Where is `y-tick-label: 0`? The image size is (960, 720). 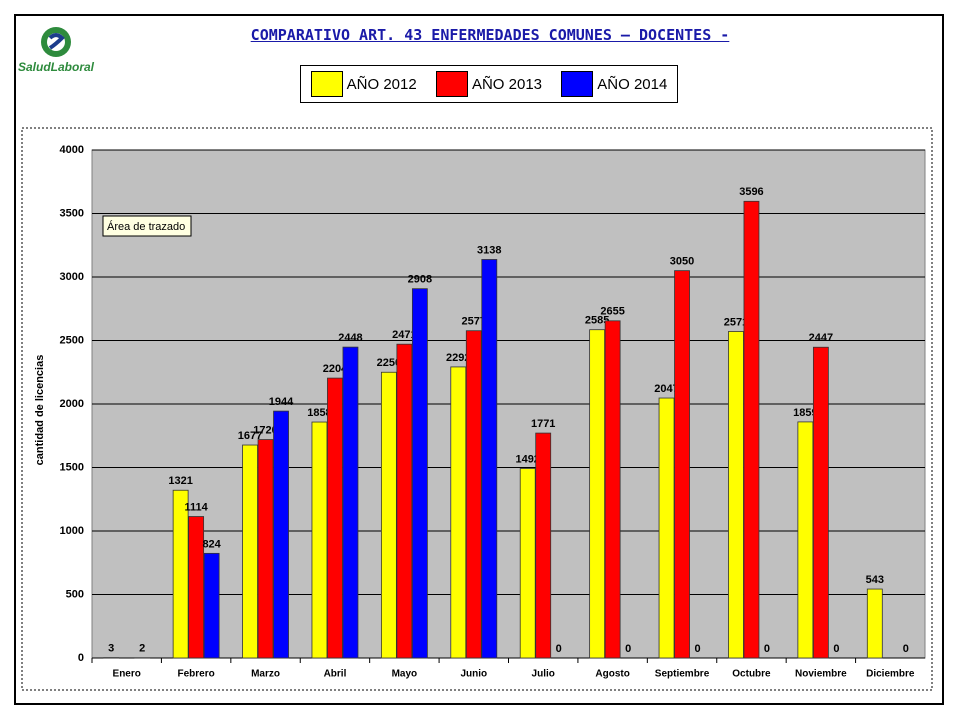 y-tick-label: 0 is located at coordinates (81, 658).